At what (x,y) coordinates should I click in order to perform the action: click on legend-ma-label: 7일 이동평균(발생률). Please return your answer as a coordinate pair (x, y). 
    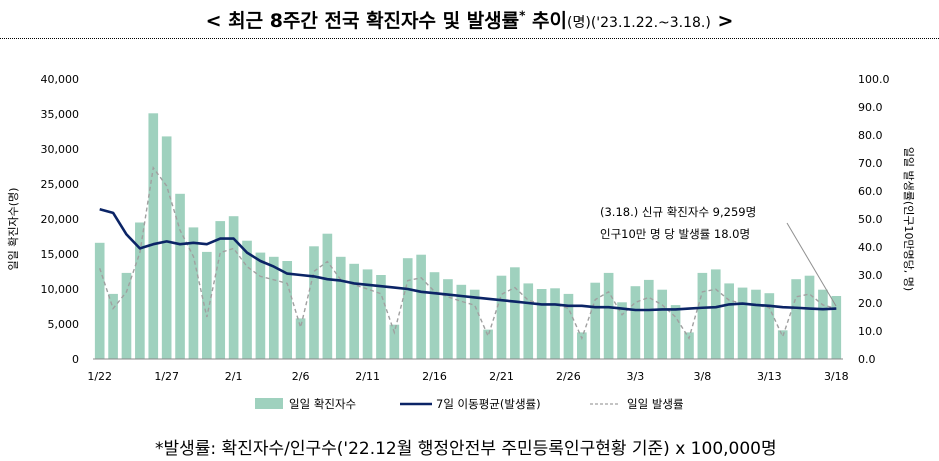
    Looking at the image, I should click on (488, 404).